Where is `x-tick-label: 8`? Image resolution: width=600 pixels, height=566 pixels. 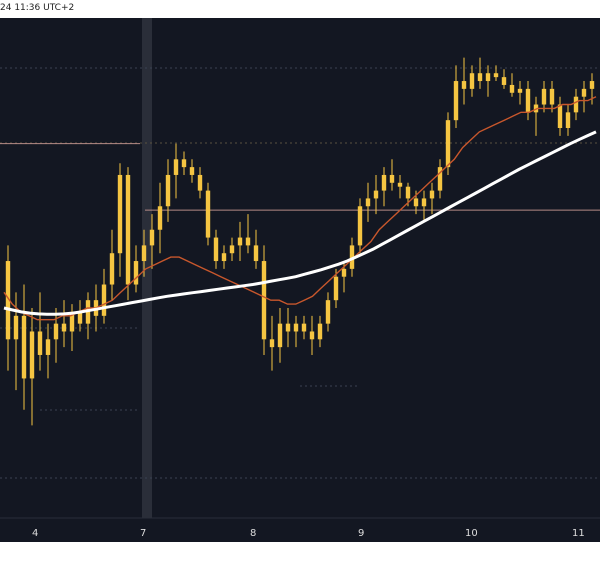
x-tick-label: 8 is located at coordinates (253, 533).